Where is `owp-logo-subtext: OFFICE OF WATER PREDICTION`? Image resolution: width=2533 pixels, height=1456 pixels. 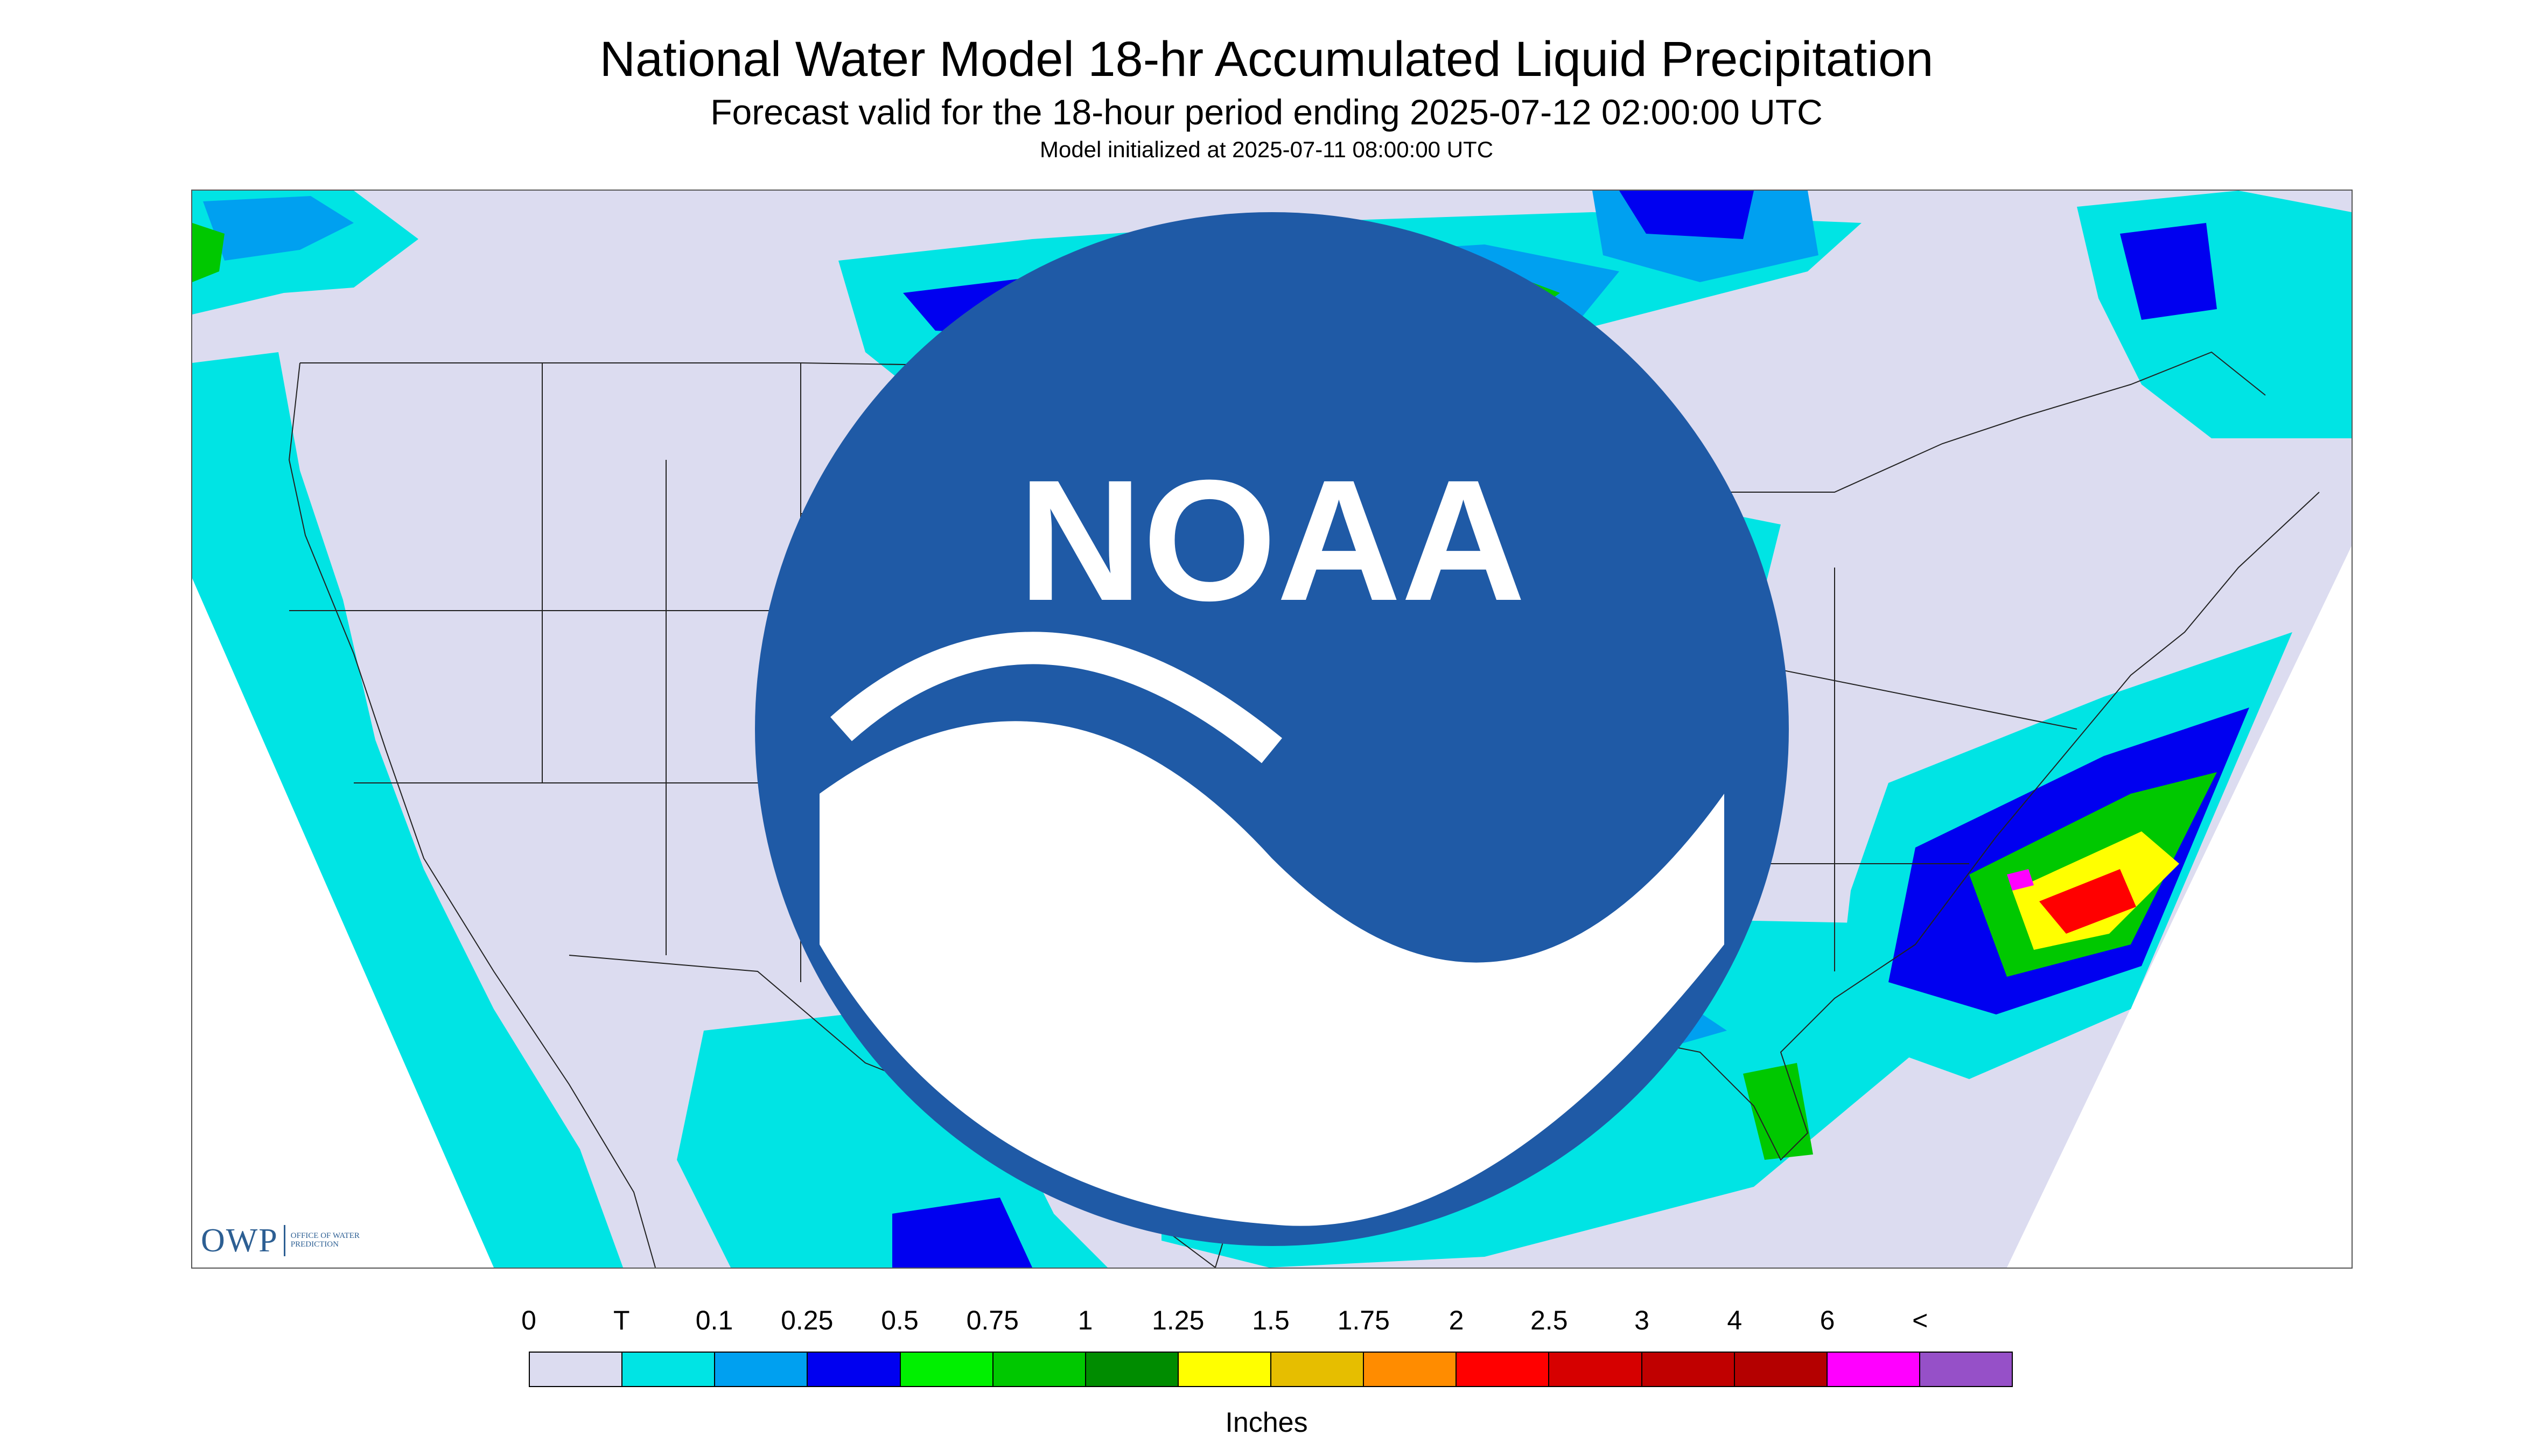 owp-logo-subtext: OFFICE OF WATER PREDICTION is located at coordinates (325, 1240).